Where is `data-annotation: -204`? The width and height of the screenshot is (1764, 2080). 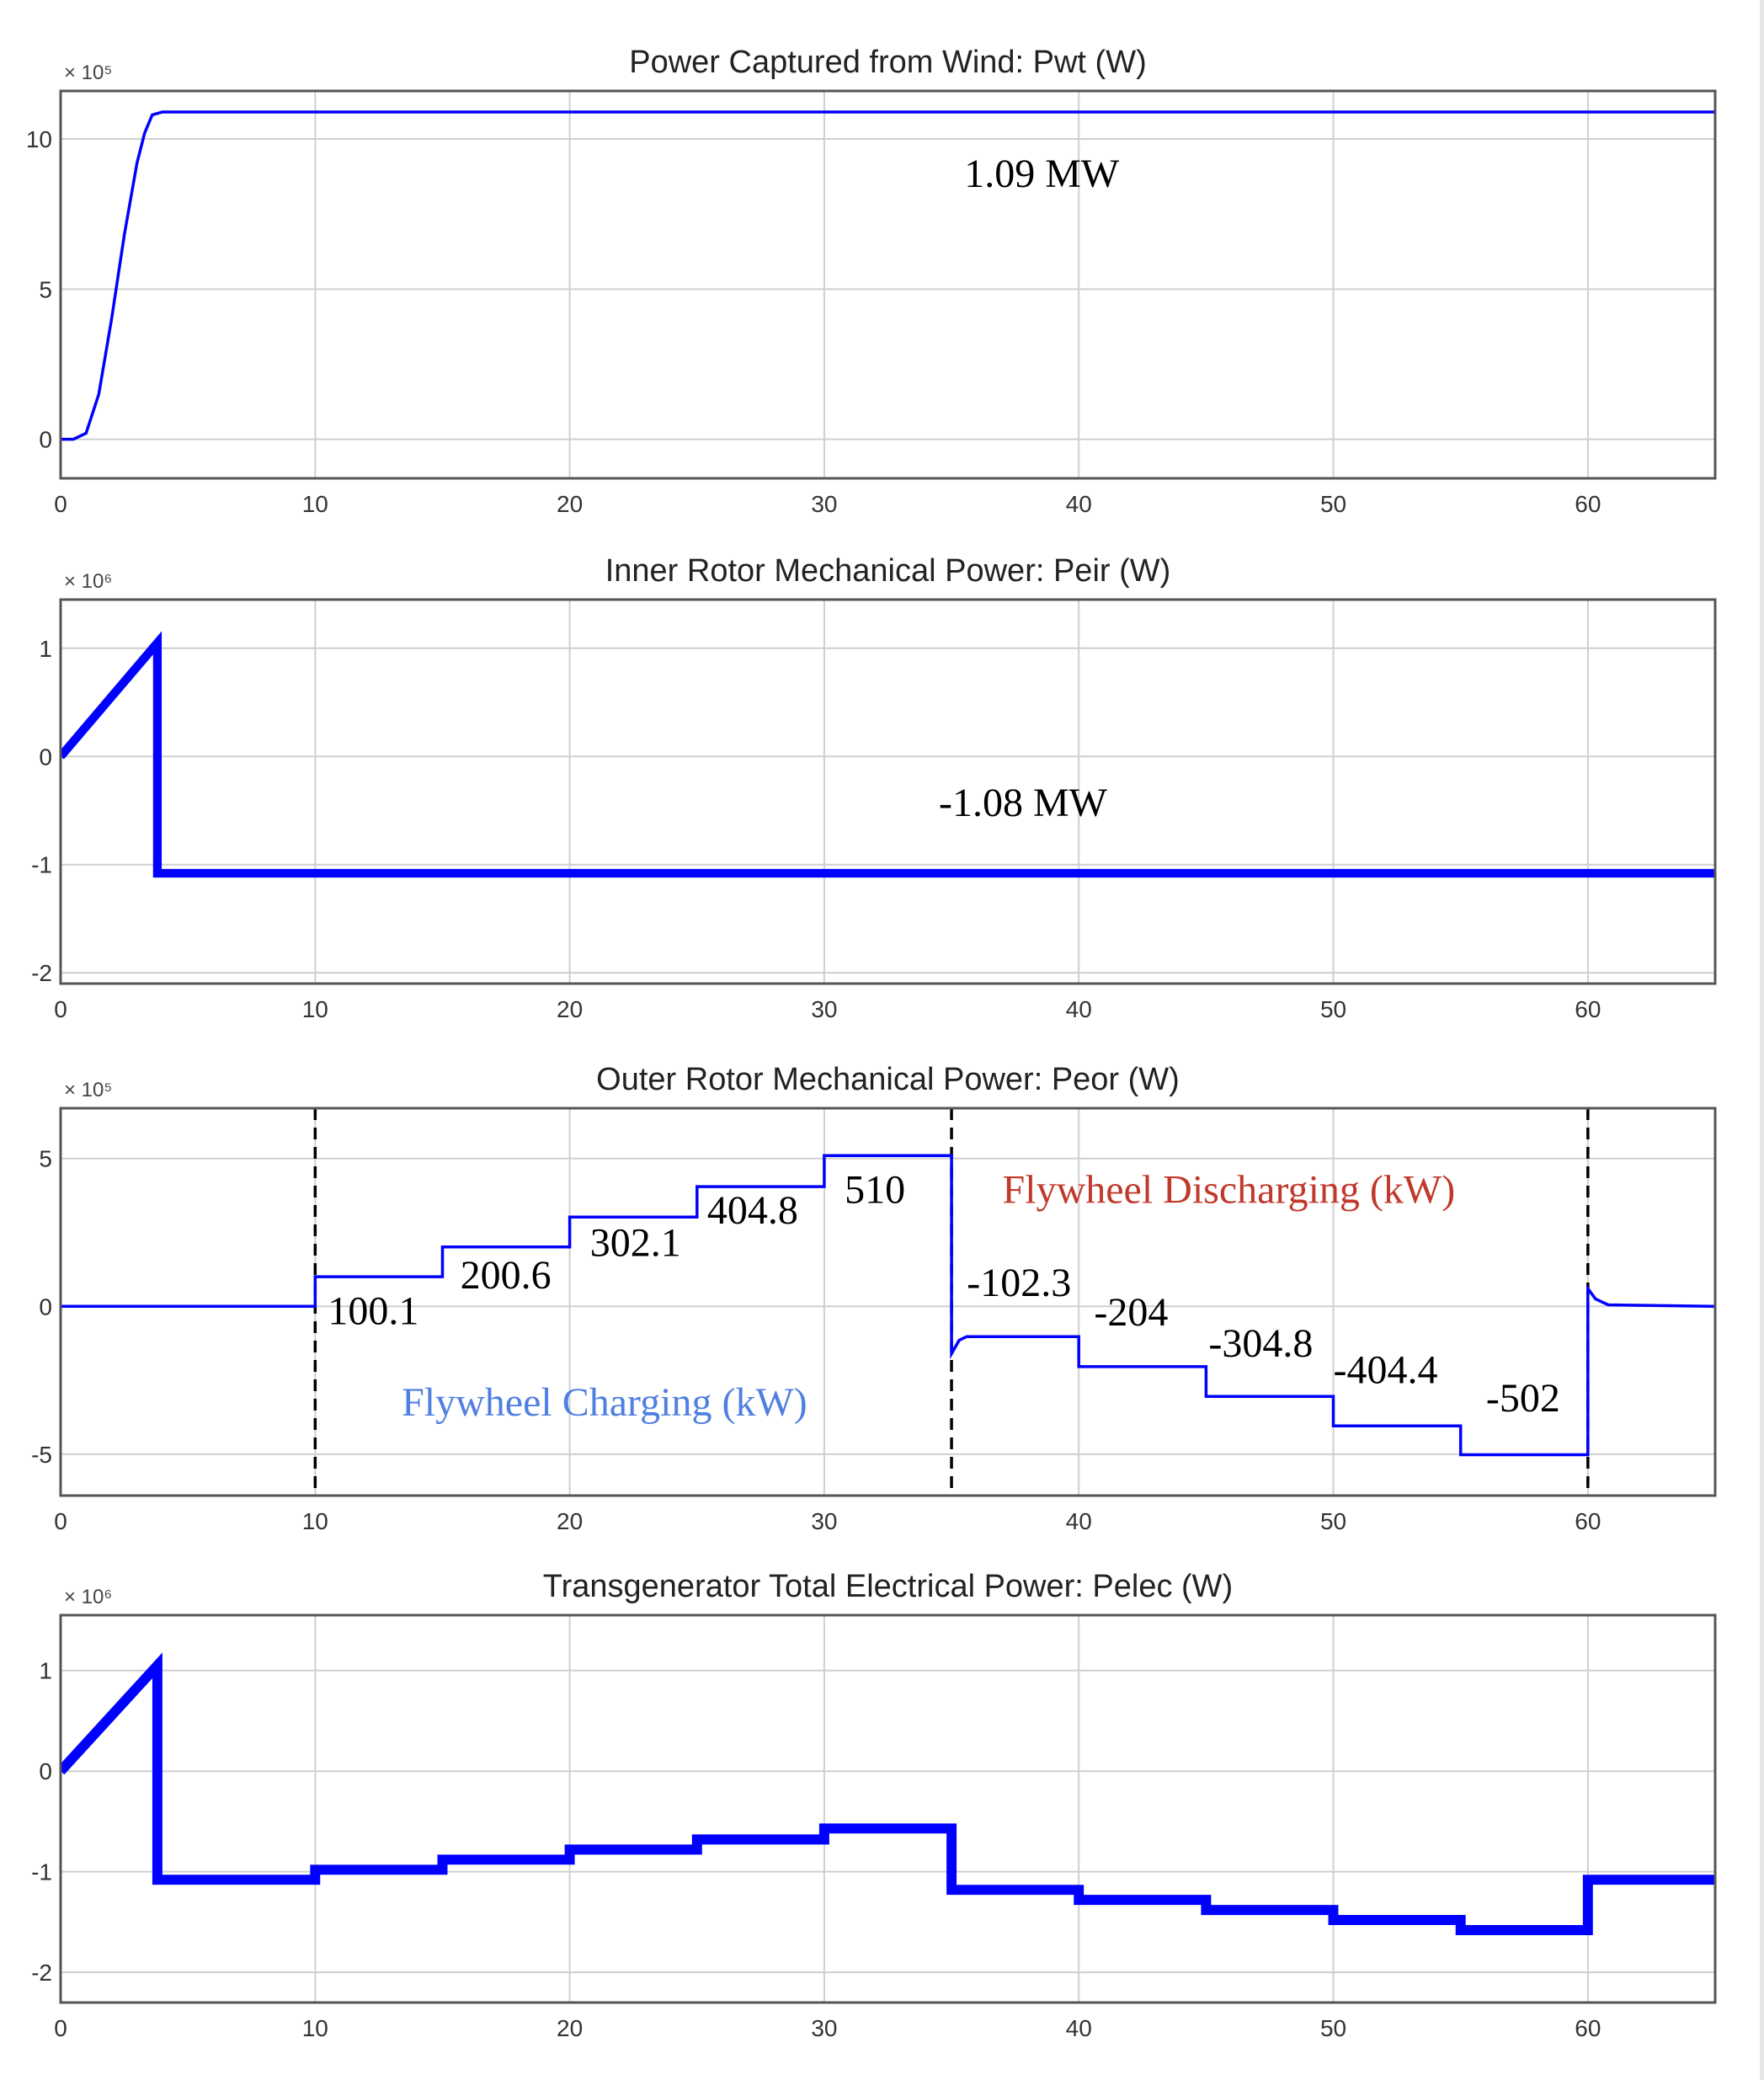 data-annotation: -204 is located at coordinates (1131, 1312).